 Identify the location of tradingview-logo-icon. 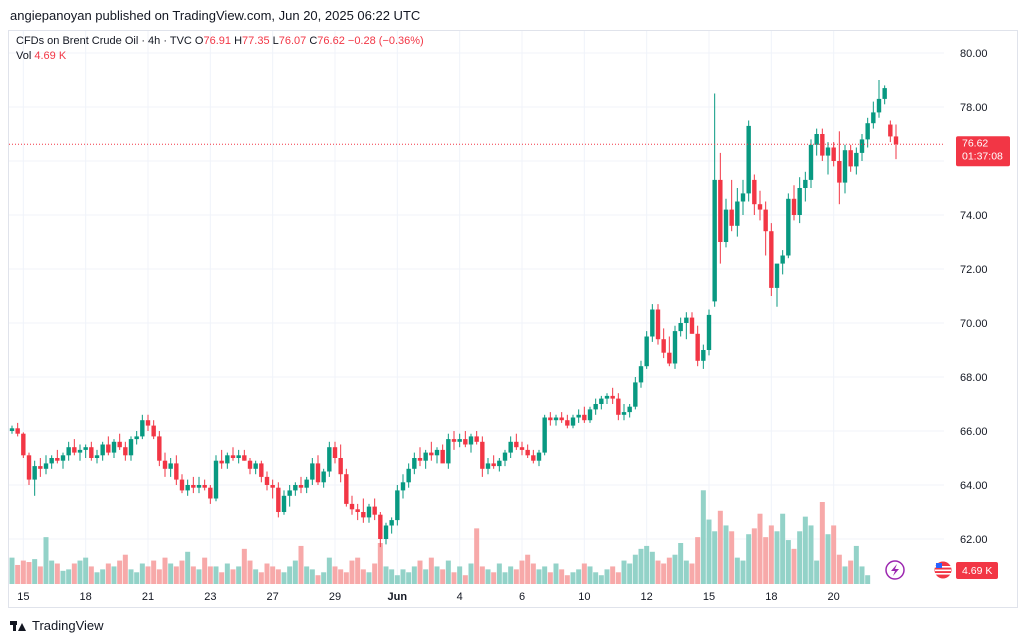
(18, 625).